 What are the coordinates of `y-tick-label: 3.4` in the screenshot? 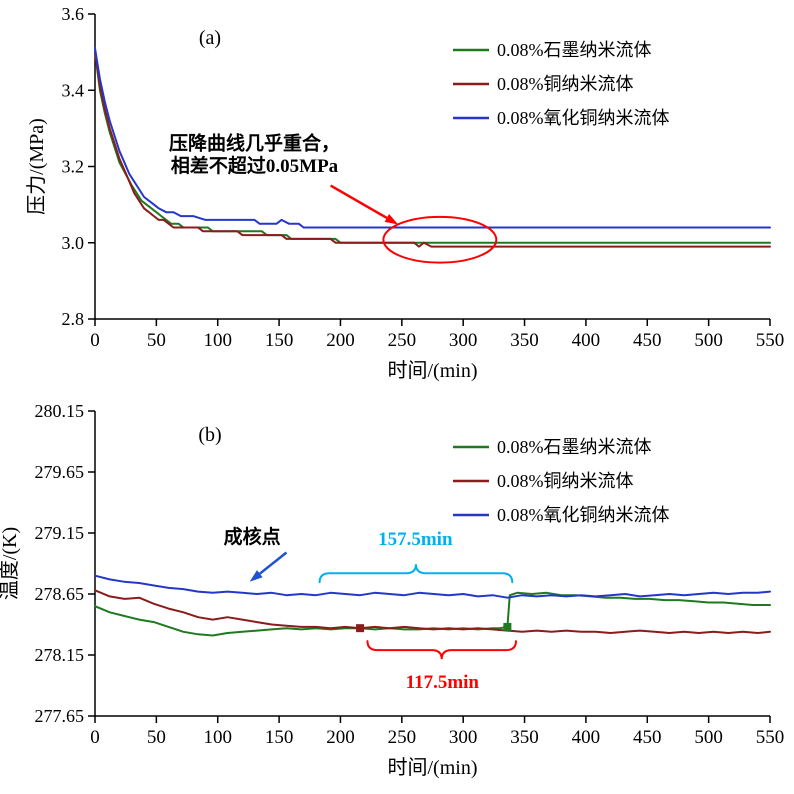 It's located at (73, 90).